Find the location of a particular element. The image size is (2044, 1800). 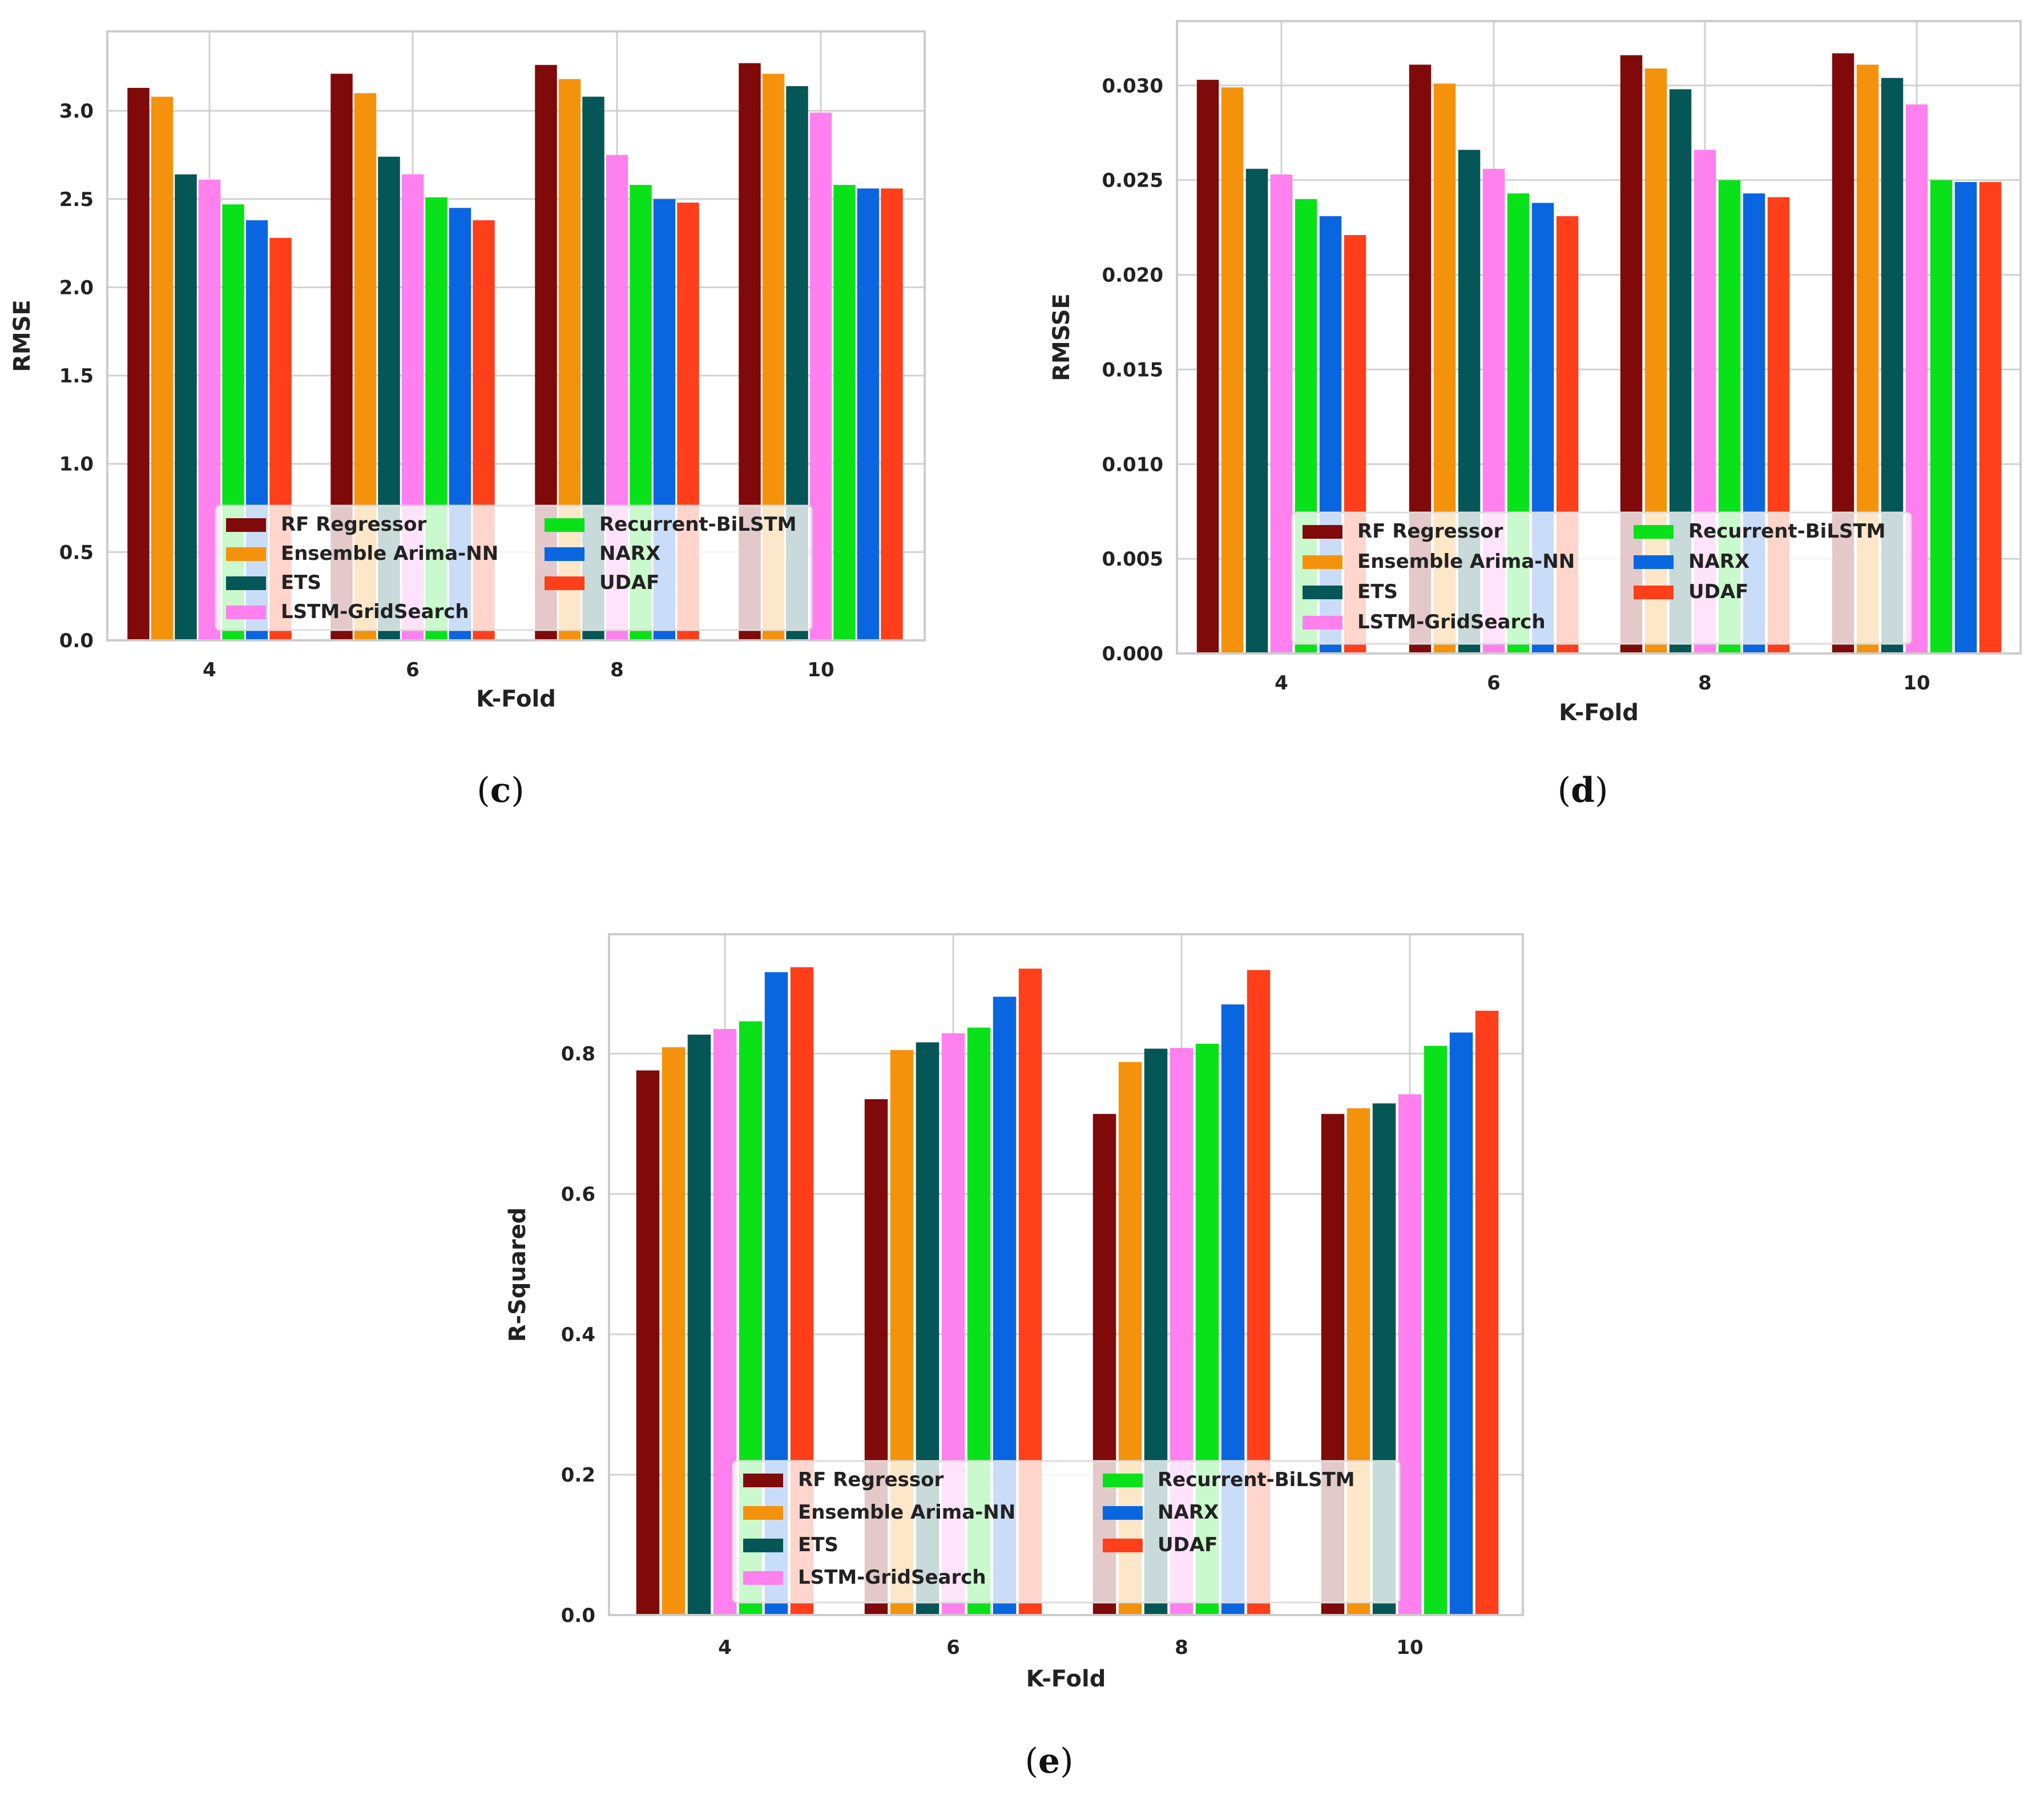

y-tick-label: 1.5 is located at coordinates (76, 376).